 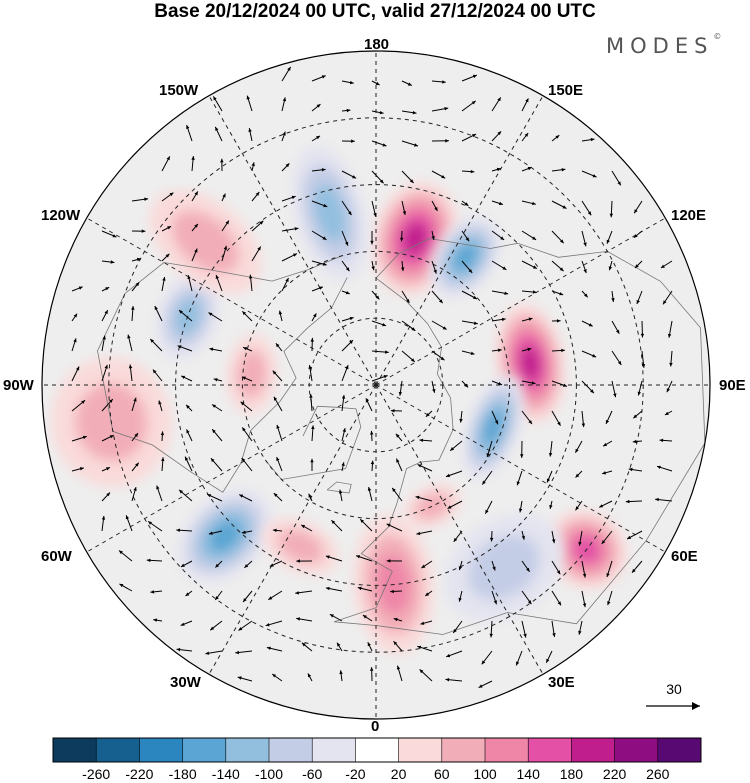 What do you see at coordinates (463, 750) in the screenshot?
I see `colorbar-swatch` at bounding box center [463, 750].